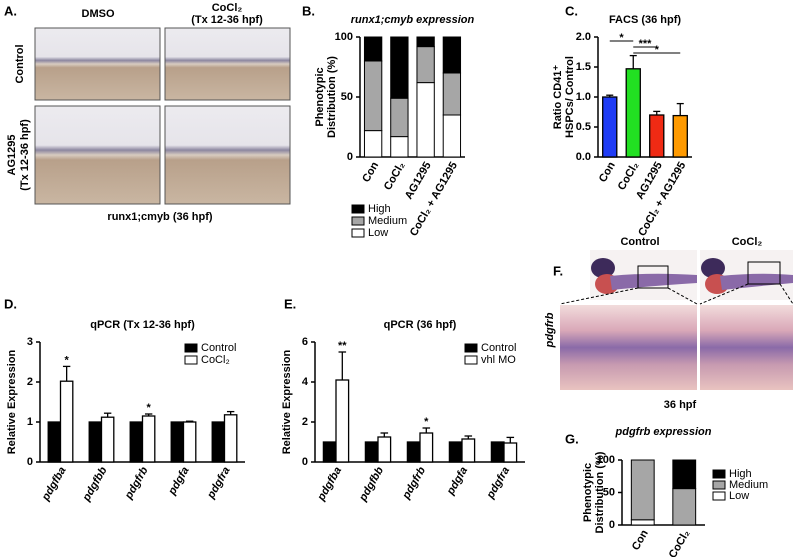  I want to click on x-tick-label: pdgfrb, so click(414, 483).